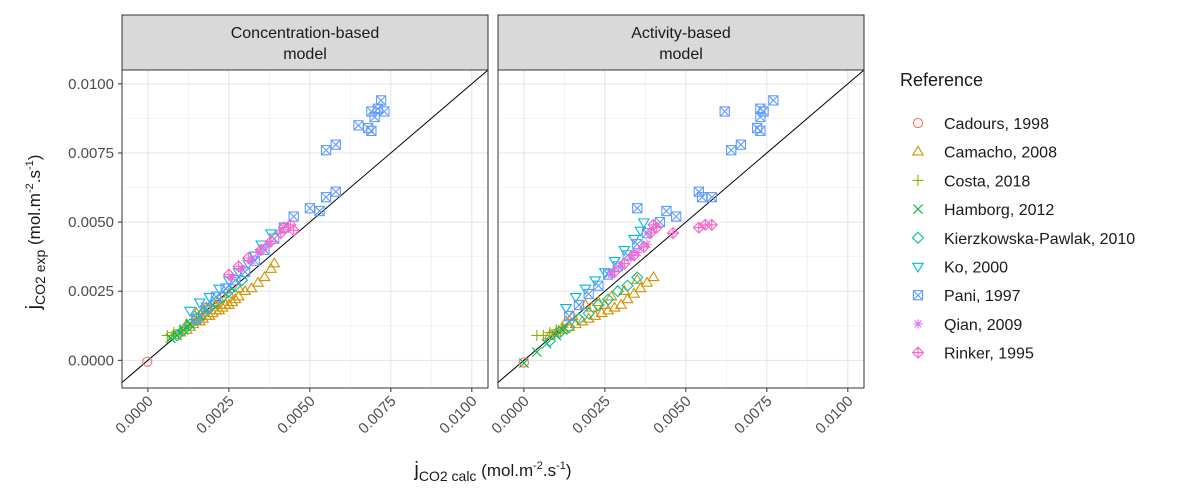 This screenshot has width=1200, height=493. What do you see at coordinates (681, 33) in the screenshot?
I see `strip-title-line1: Activity-based` at bounding box center [681, 33].